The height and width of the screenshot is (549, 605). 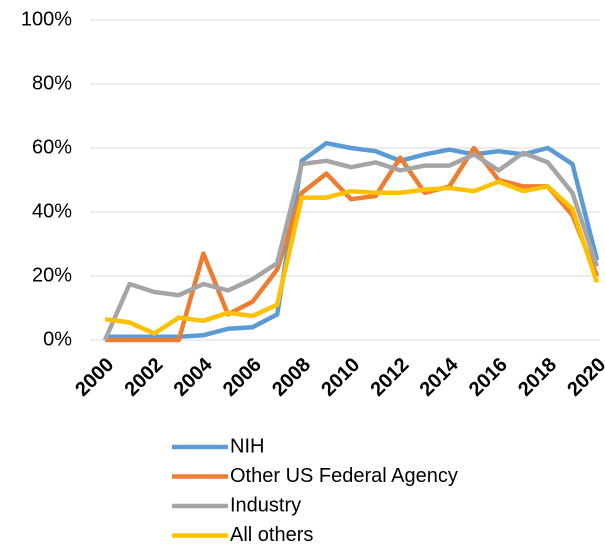 I want to click on x-tick-label: 2016, so click(x=488, y=377).